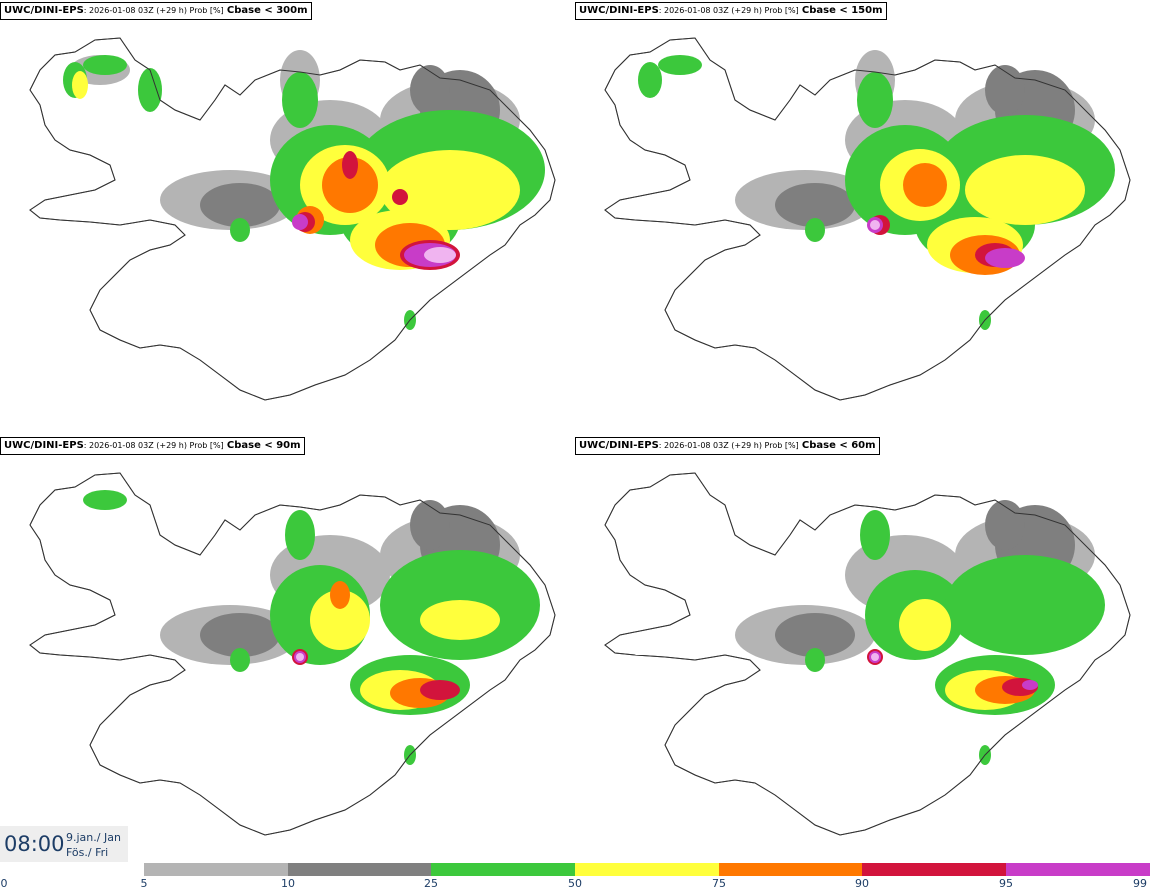 This screenshot has width=1150, height=891. What do you see at coordinates (4, 883) in the screenshot?
I see `colorbar-zero-label: 0` at bounding box center [4, 883].